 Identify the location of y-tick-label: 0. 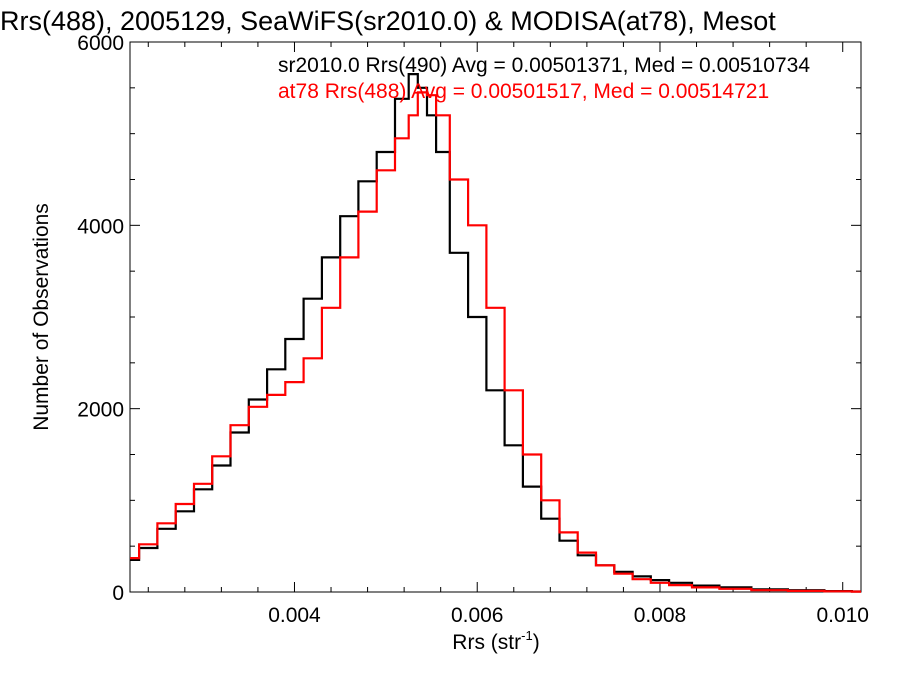
(118, 593).